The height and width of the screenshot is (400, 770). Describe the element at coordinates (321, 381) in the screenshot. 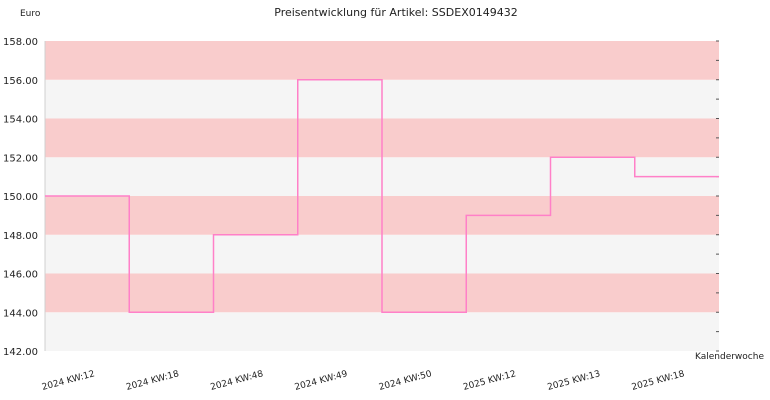

I see `x-tick-label: 2024 KW:49` at that location.